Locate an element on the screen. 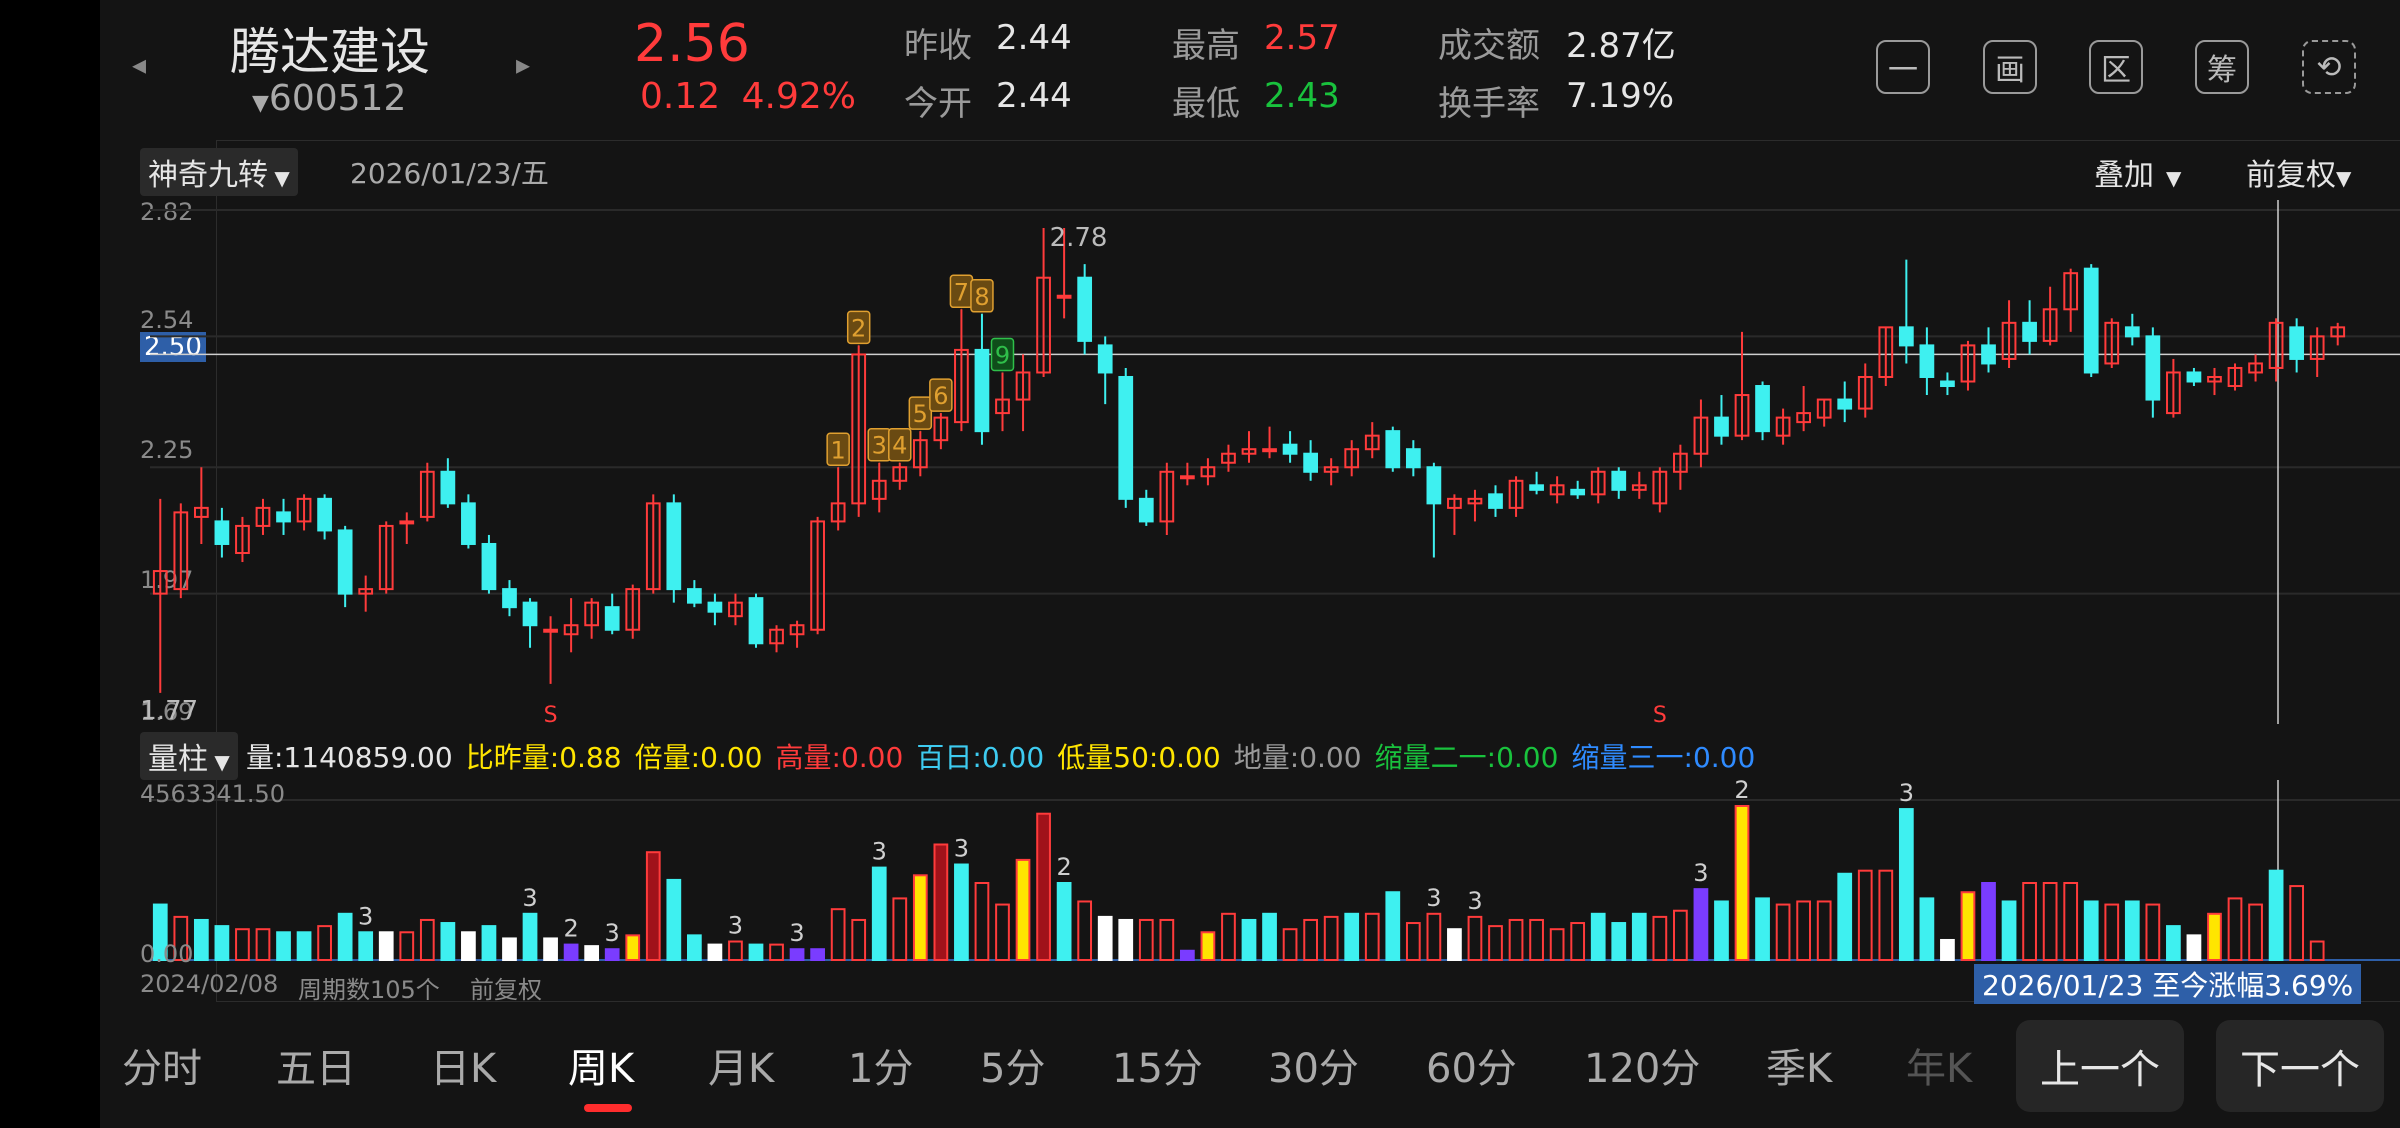  stock-code-row: ▼600512 is located at coordinates (329, 98).